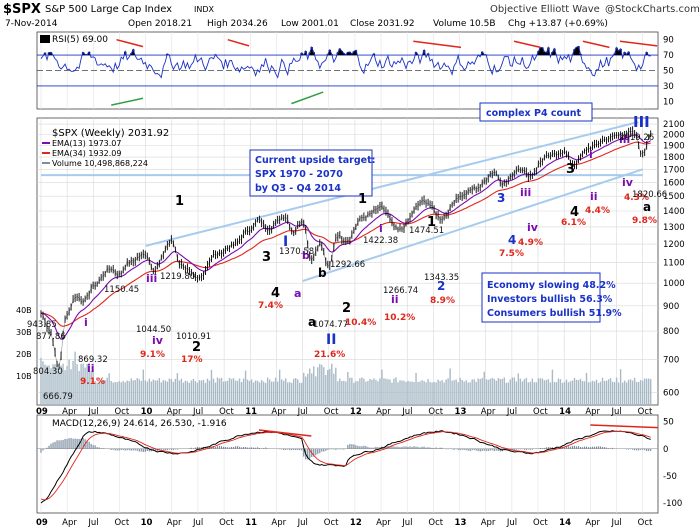 The width and height of the screenshot is (700, 530). I want to click on price-value-label: 1343.35, so click(441, 278).